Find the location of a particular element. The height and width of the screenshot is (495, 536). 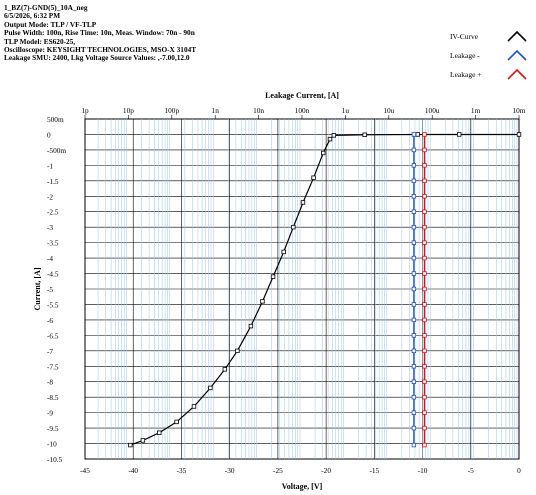

x-axis-title: Voltage, [V] is located at coordinates (302, 486).